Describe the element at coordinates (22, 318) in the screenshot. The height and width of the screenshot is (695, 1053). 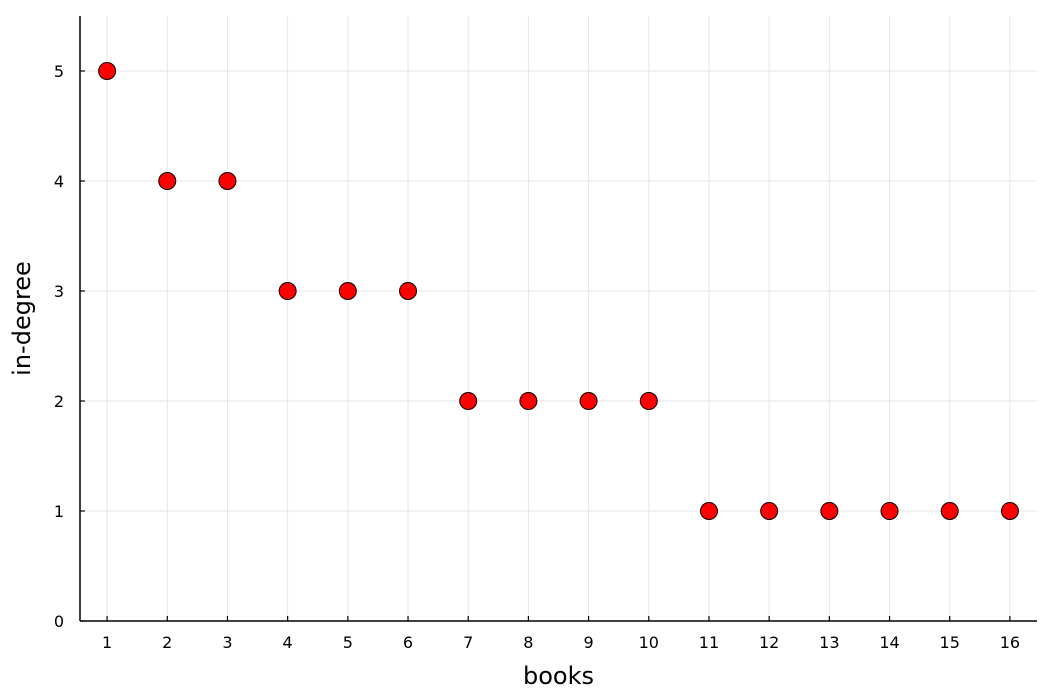
I see `y-axis-title: in-degree` at that location.